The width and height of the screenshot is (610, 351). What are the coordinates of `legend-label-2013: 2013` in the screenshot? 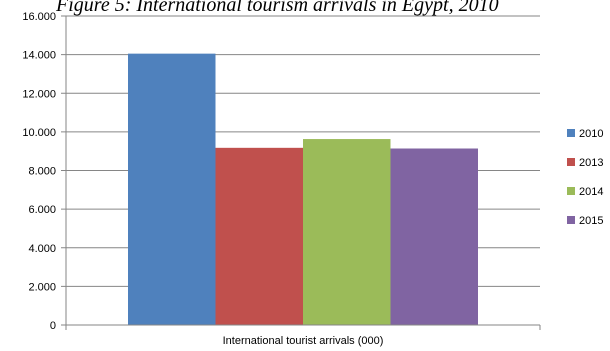 It's located at (591, 163).